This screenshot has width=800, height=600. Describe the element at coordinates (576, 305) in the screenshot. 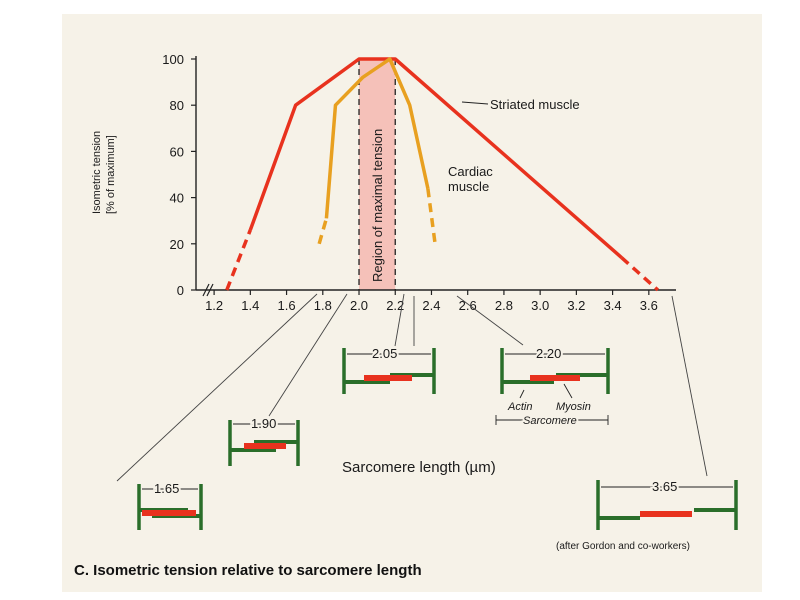

I see `x-tick-label-10: 3.2` at that location.